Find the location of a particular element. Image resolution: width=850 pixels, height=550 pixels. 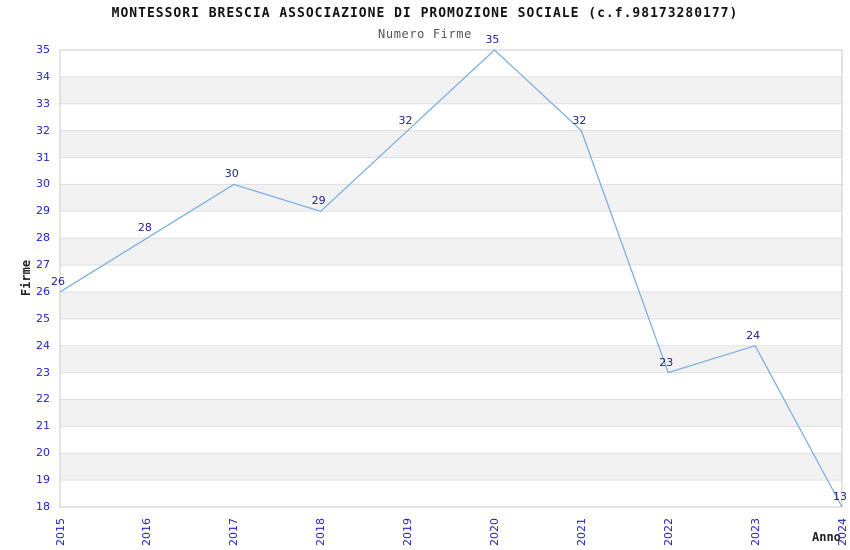

y-tick-label: 29 is located at coordinates (43, 211).